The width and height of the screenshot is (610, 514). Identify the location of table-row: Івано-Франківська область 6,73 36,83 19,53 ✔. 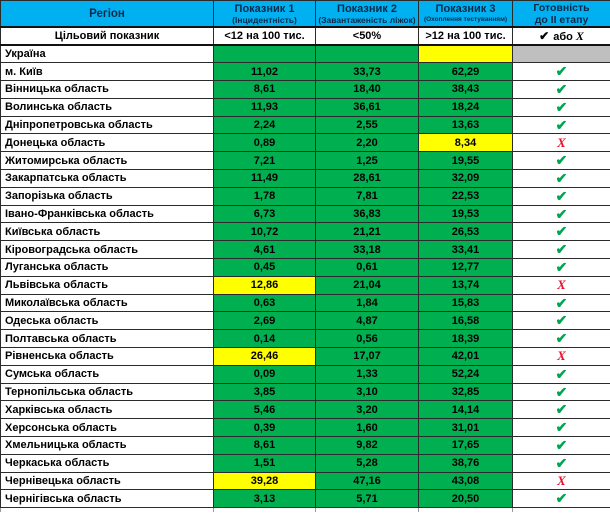
(305, 214).